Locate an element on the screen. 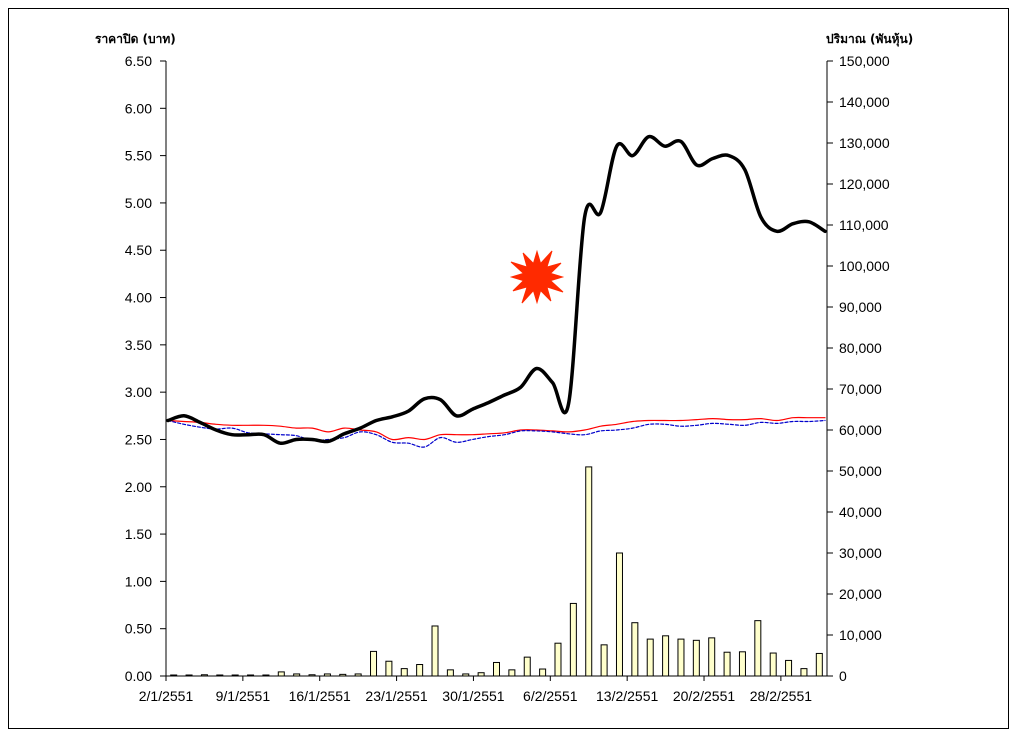 The image size is (1019, 739). right-tick-label: 150,000 is located at coordinates (864, 61).